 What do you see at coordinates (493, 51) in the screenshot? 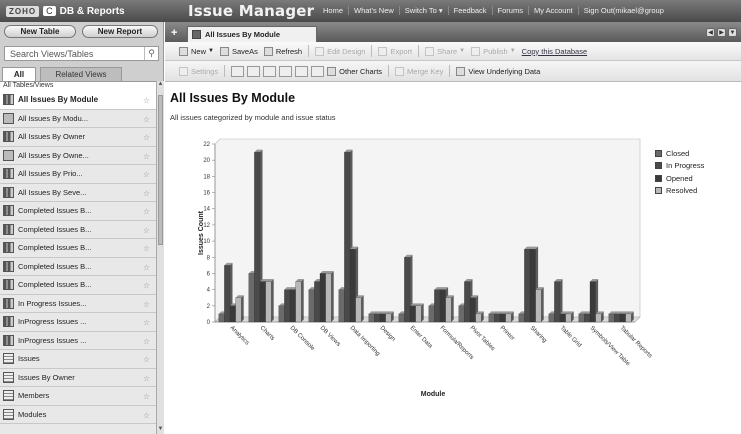
I see `publish-button: Publish ▼` at bounding box center [493, 51].